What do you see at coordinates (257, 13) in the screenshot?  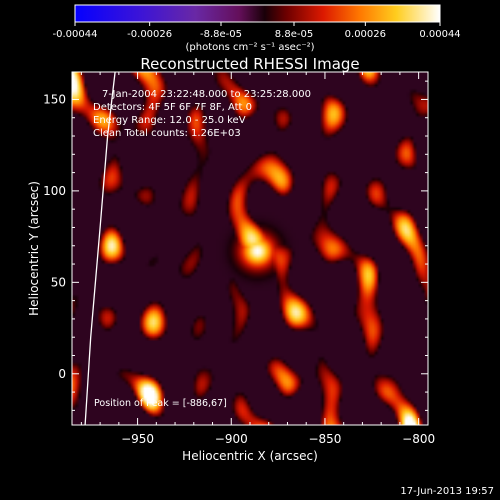 I see `colorbar-gradient` at bounding box center [257, 13].